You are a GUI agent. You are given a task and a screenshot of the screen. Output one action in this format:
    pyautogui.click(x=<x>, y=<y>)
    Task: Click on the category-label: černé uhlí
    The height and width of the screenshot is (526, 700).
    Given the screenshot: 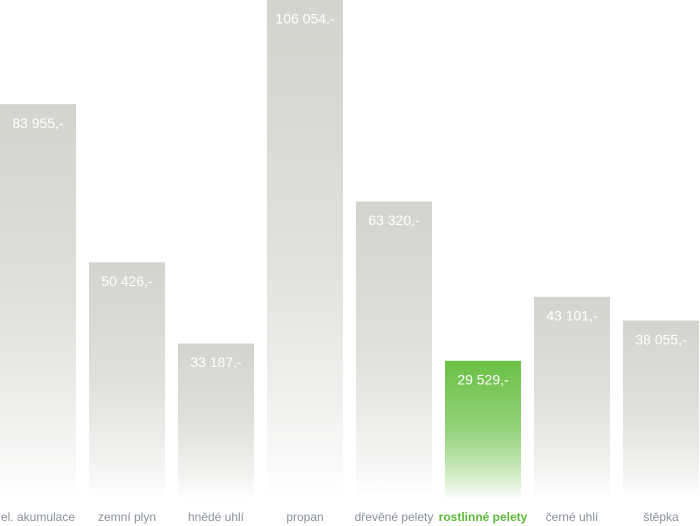 What is the action you would take?
    pyautogui.click(x=572, y=517)
    